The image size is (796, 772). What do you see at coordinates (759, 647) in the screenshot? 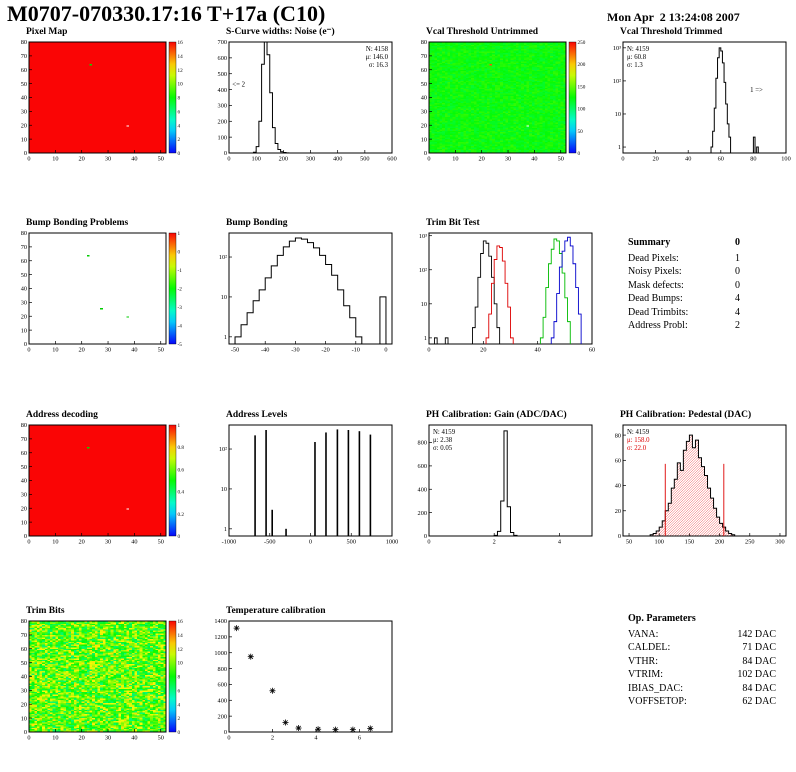
I see `op-parameter-value: 71 DAC` at bounding box center [759, 647].